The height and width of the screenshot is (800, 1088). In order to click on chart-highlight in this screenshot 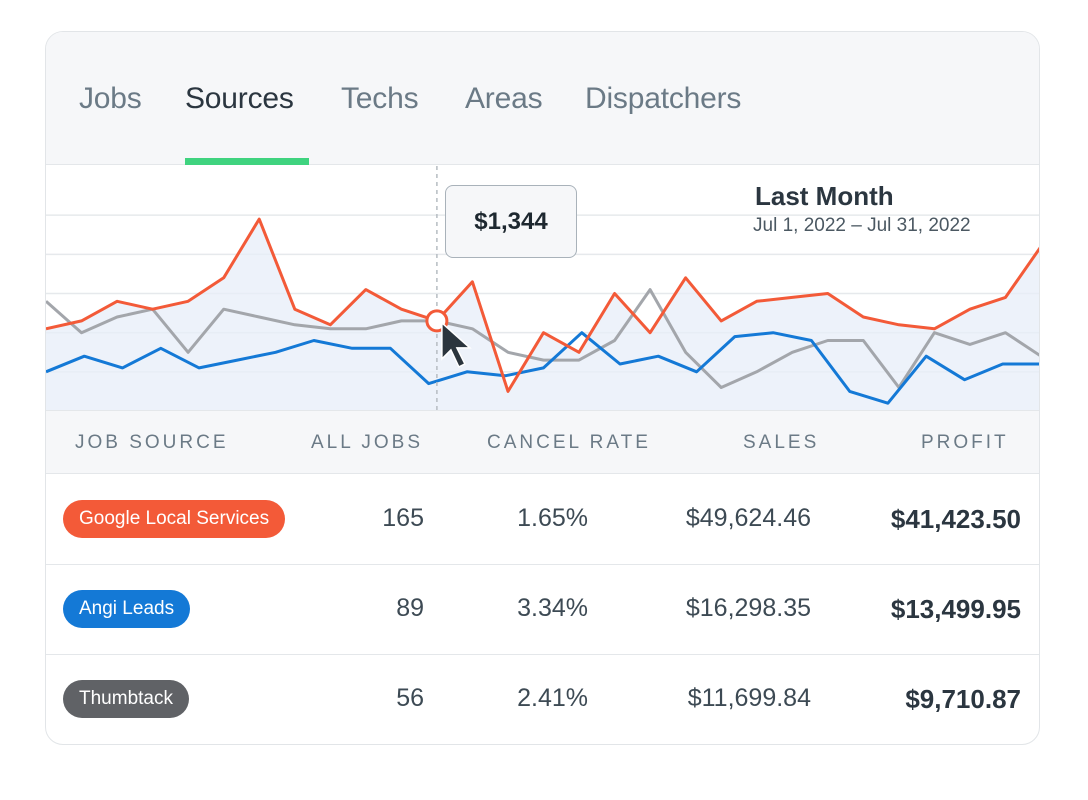, I will do `click(448, 338)`.